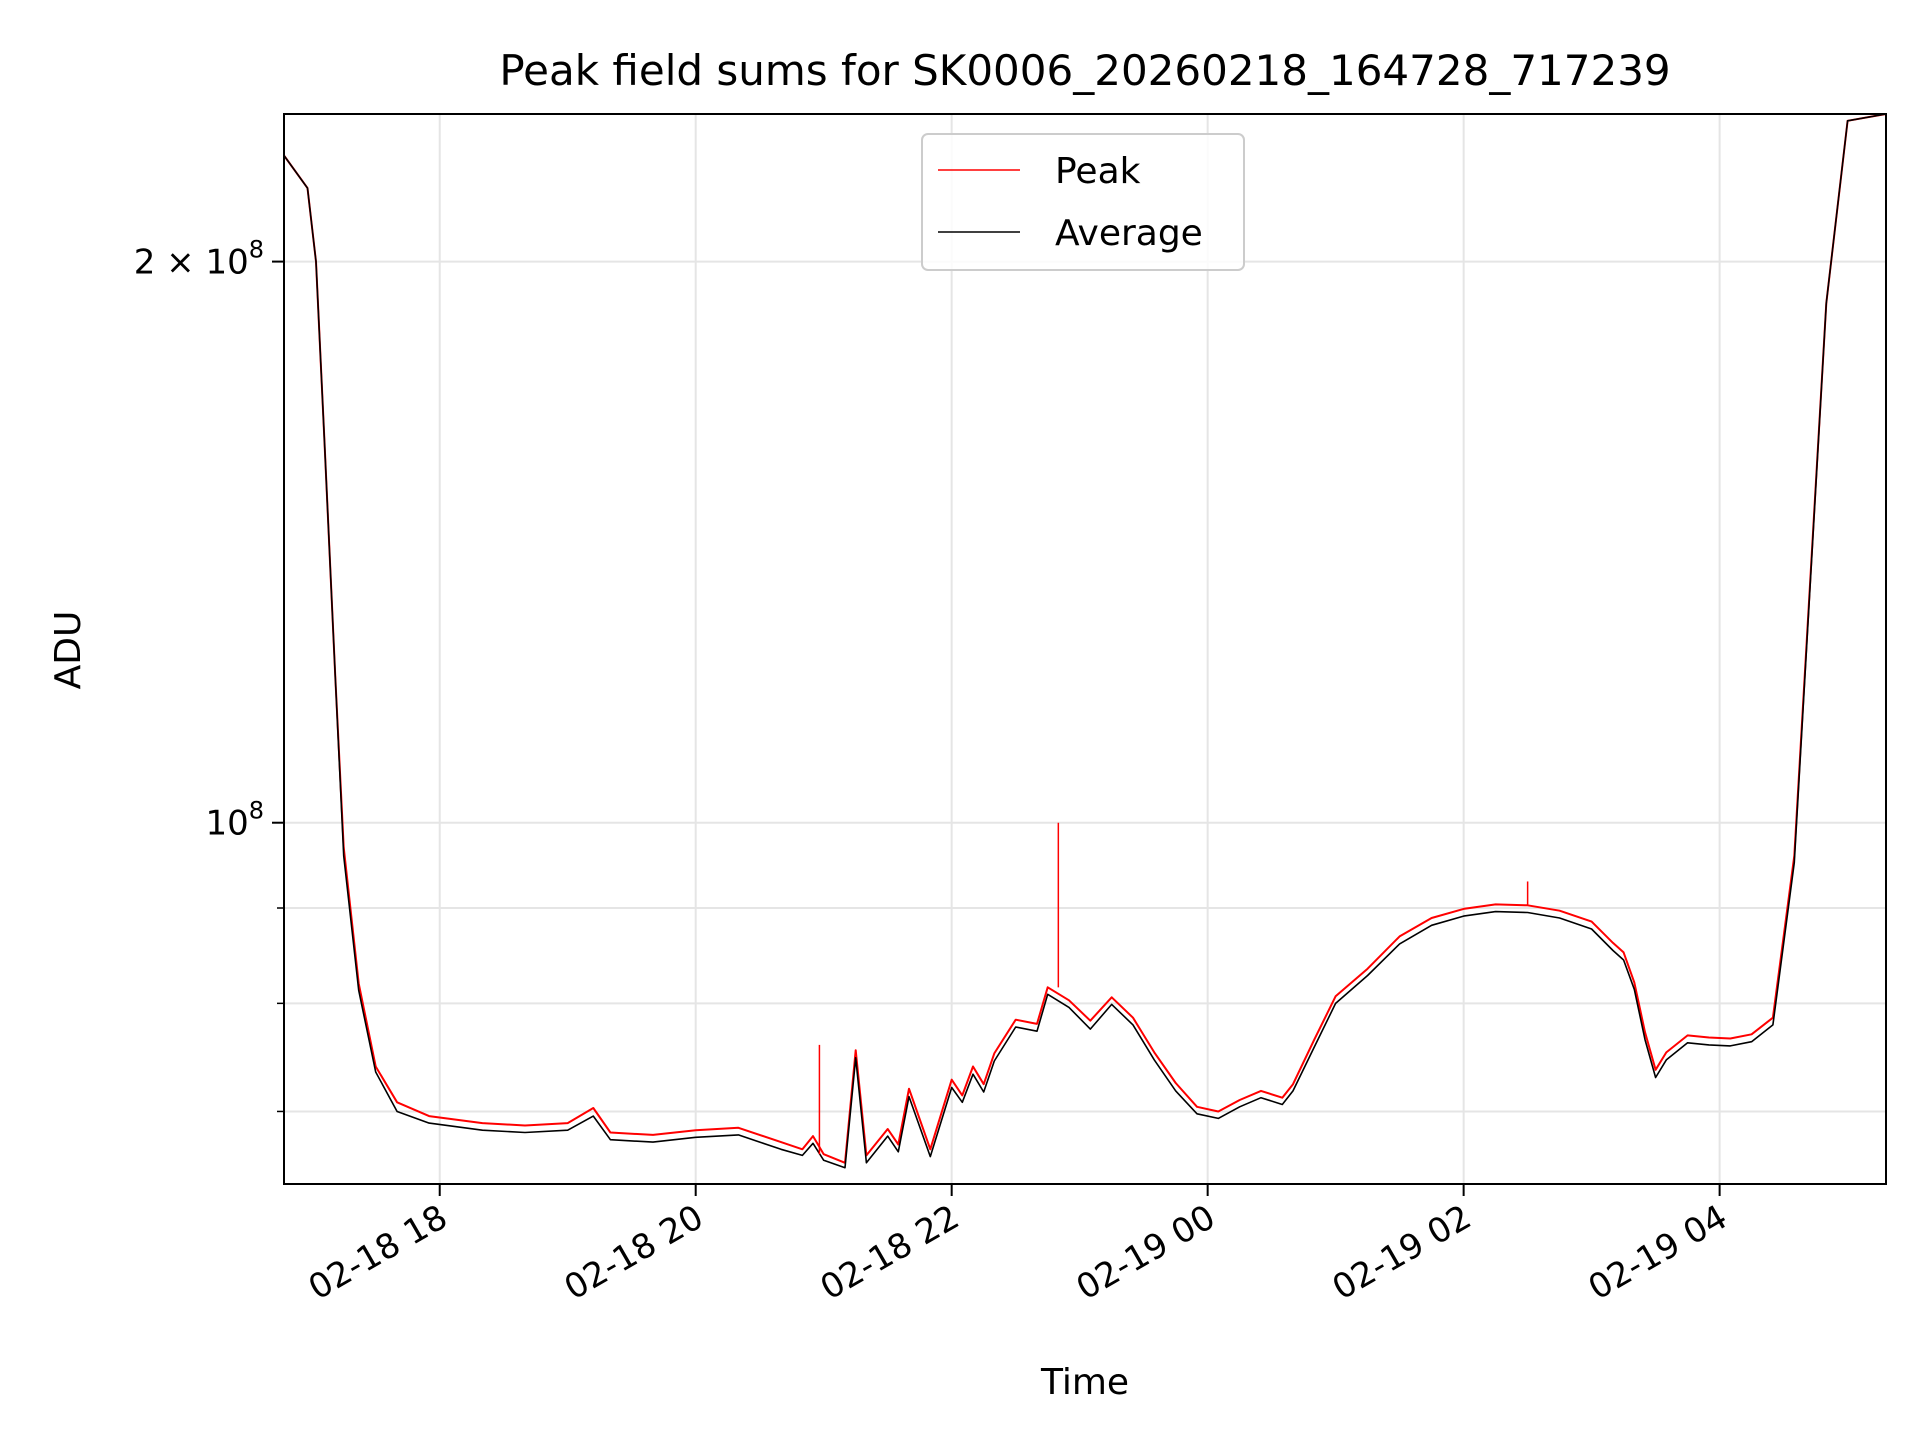 Image resolution: width=1920 pixels, height=1440 pixels. What do you see at coordinates (1129, 233) in the screenshot?
I see `legend-label-average: Average` at bounding box center [1129, 233].